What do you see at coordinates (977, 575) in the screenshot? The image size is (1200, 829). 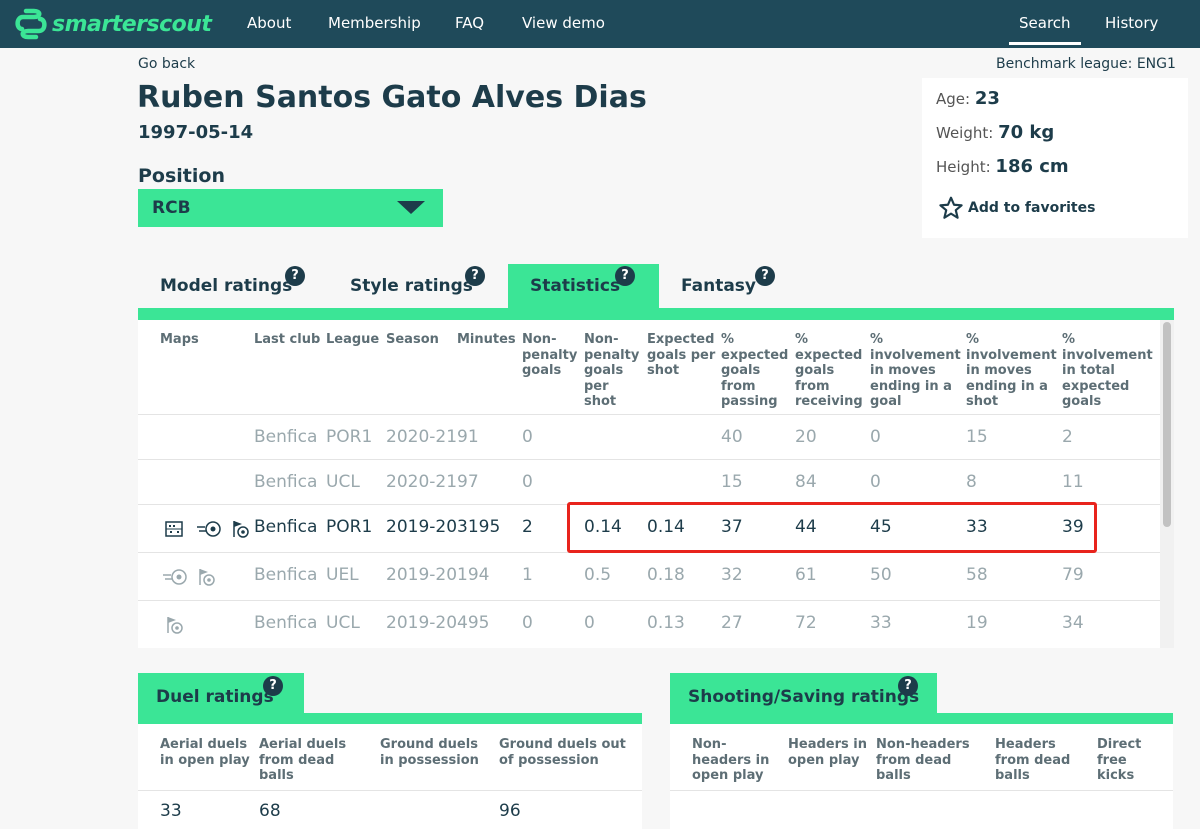 I see `cell-inv-shot: 58` at bounding box center [977, 575].